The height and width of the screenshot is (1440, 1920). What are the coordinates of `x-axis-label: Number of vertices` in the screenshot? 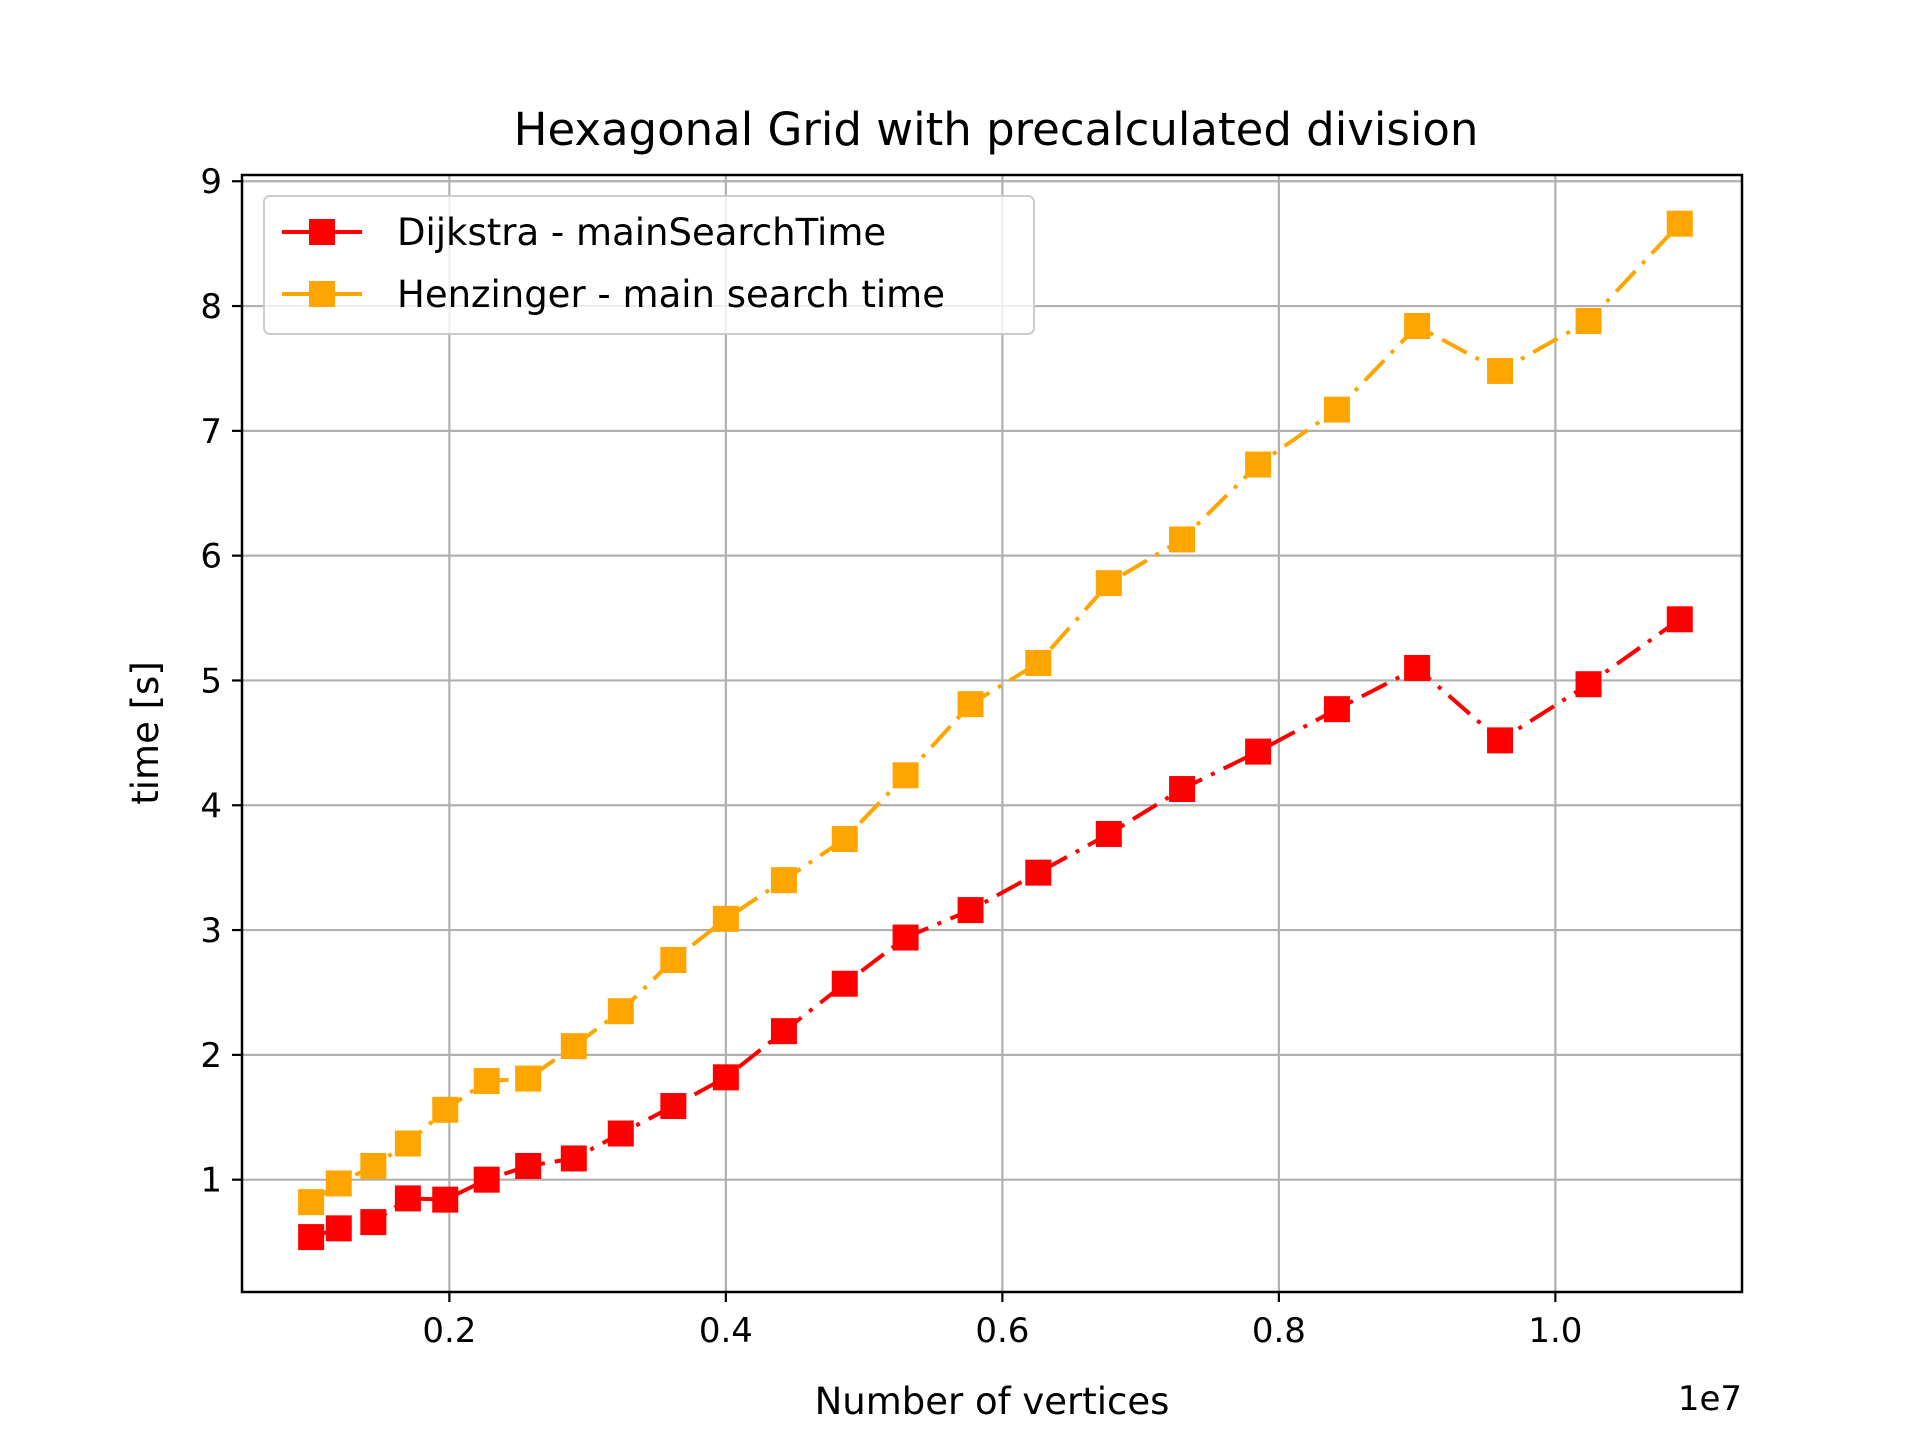 It's located at (992, 1401).